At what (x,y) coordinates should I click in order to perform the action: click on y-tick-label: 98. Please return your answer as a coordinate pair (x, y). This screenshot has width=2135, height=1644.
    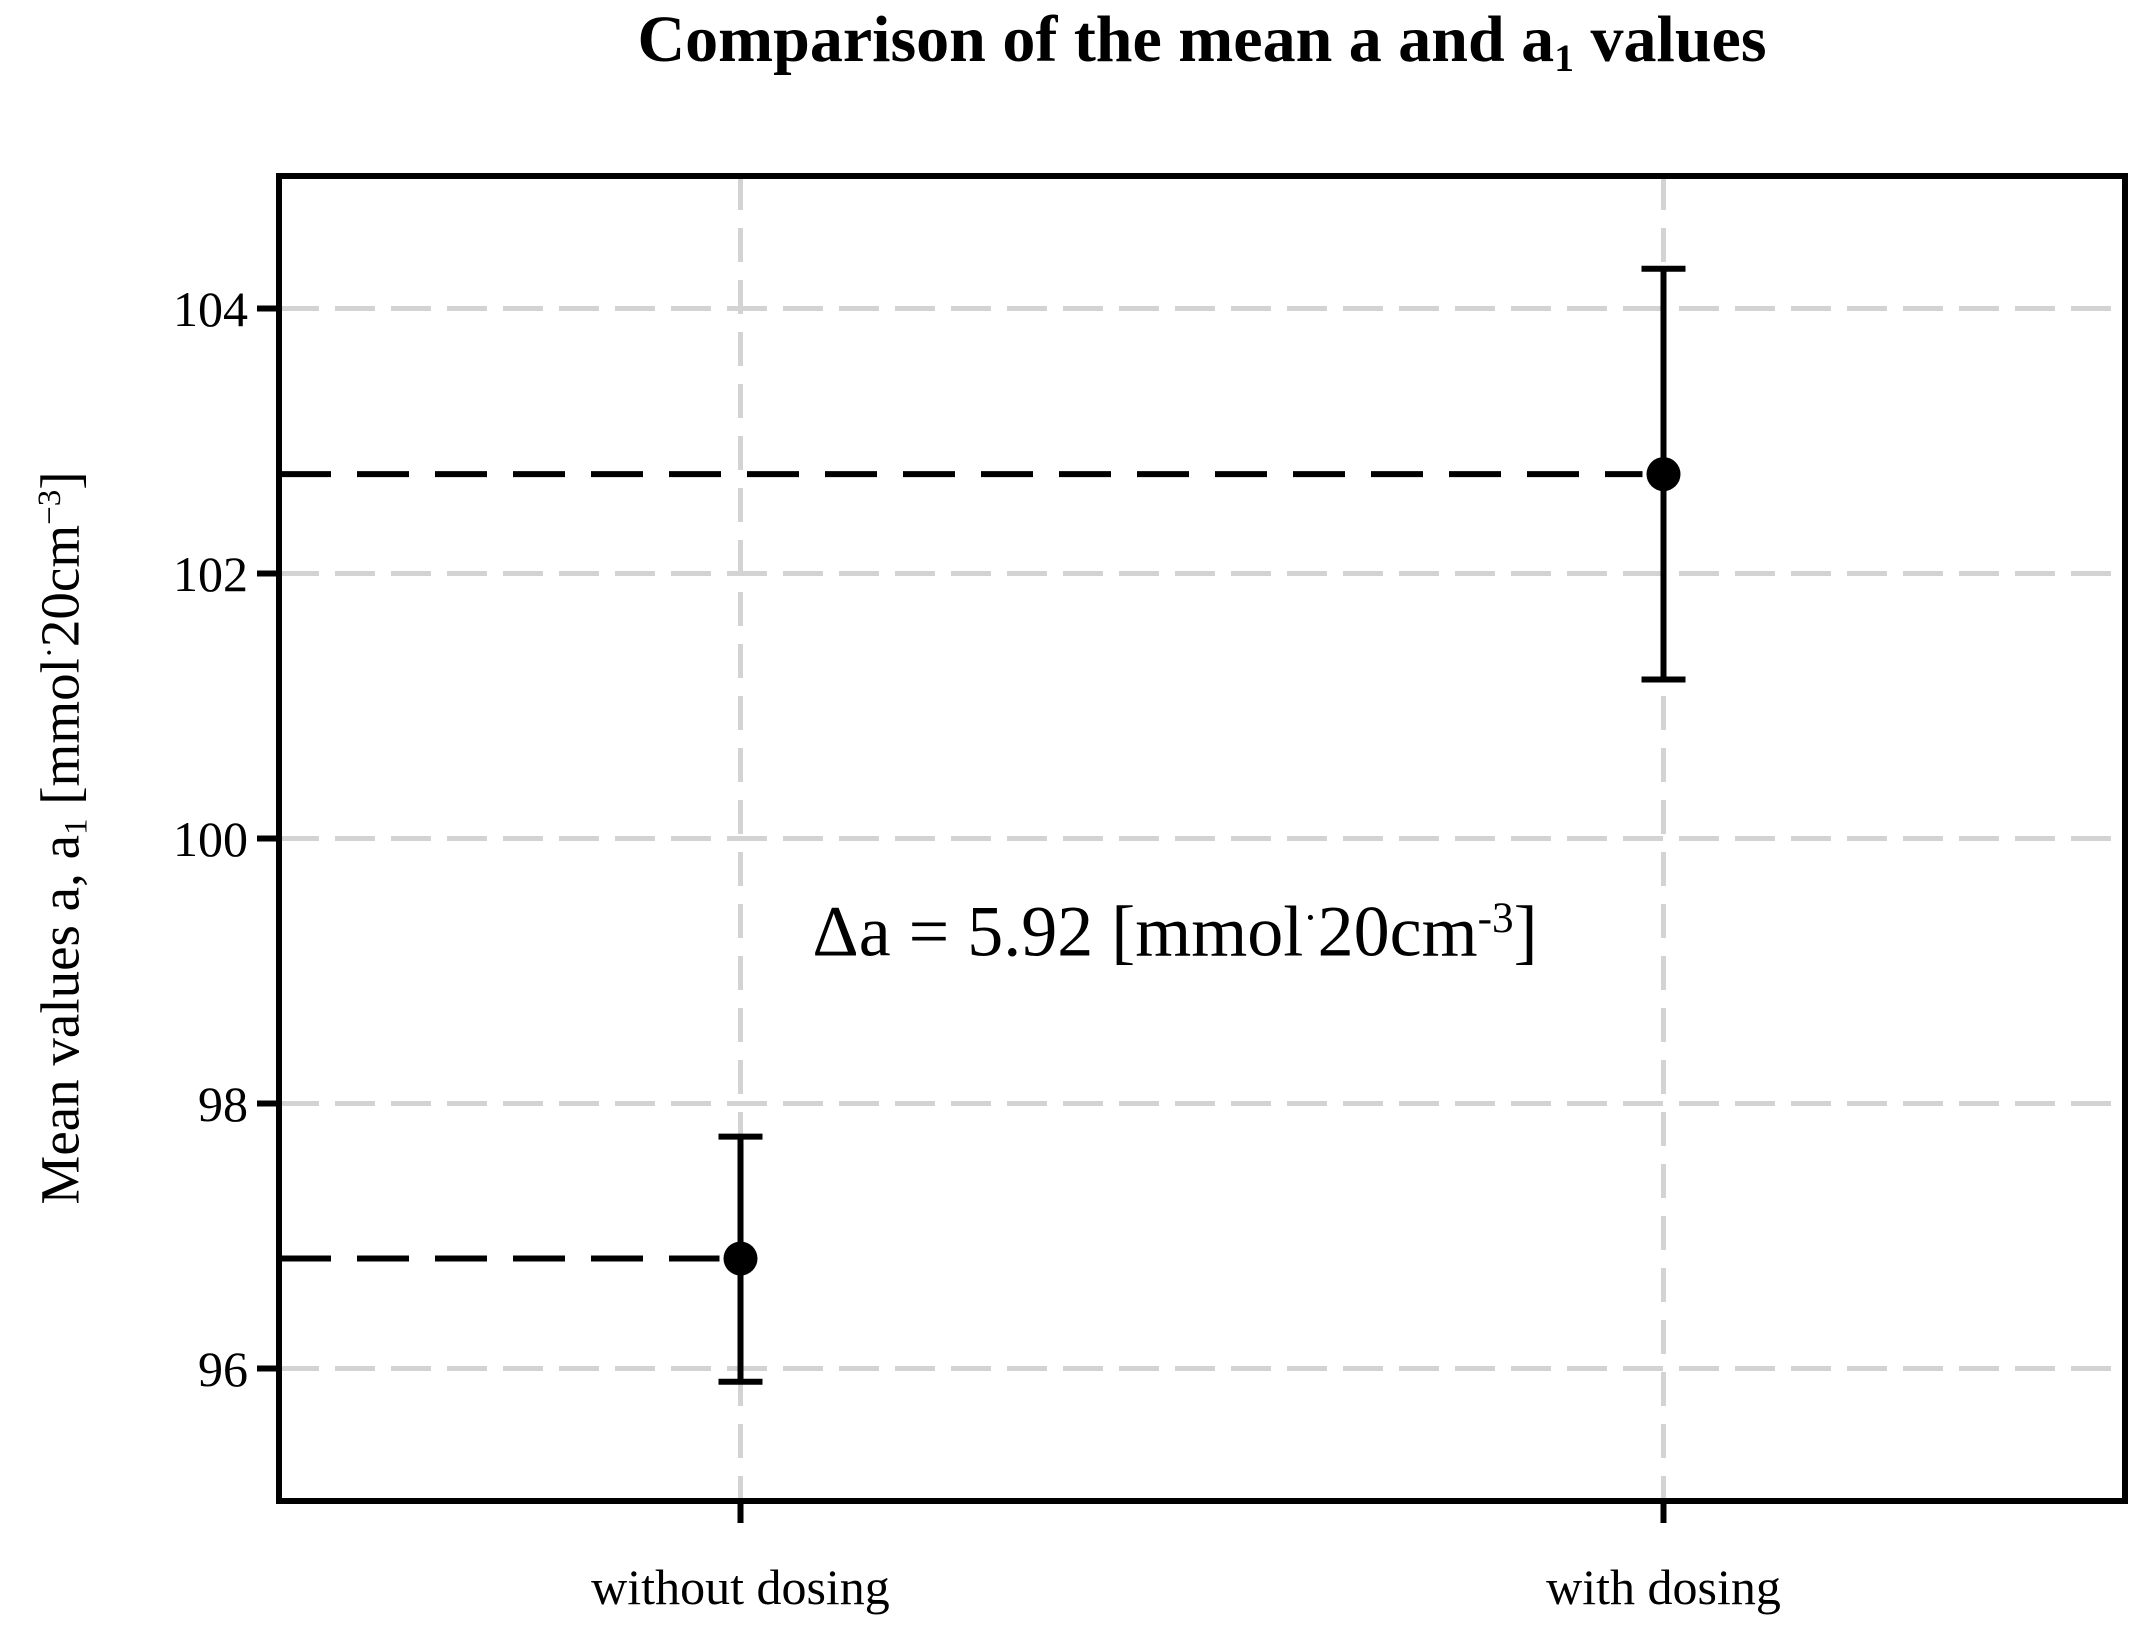
    Looking at the image, I should click on (223, 1103).